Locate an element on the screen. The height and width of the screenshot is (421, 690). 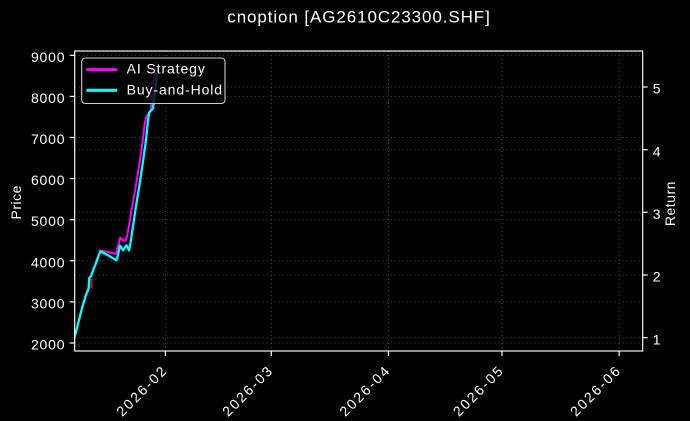
svg-text: Return is located at coordinates (670, 203).